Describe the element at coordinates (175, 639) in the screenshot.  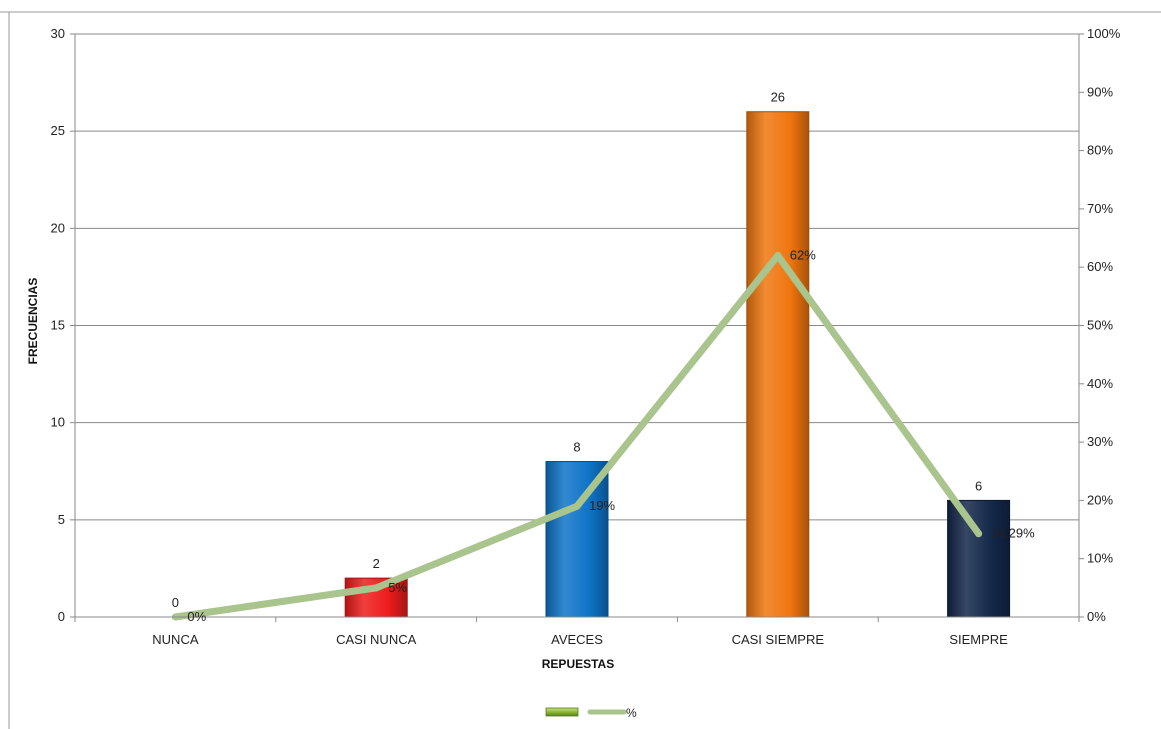
I see `x-tick-label: NUNCA` at that location.